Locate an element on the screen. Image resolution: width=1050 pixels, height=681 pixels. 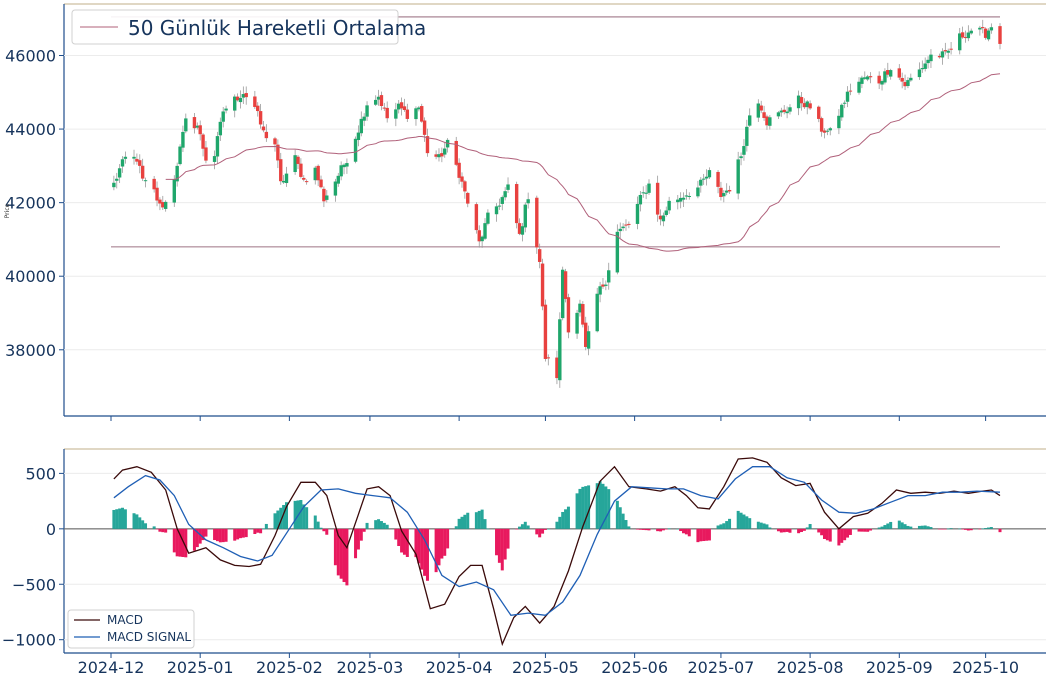
x-tick-label: 2025-01 is located at coordinates (200, 667).